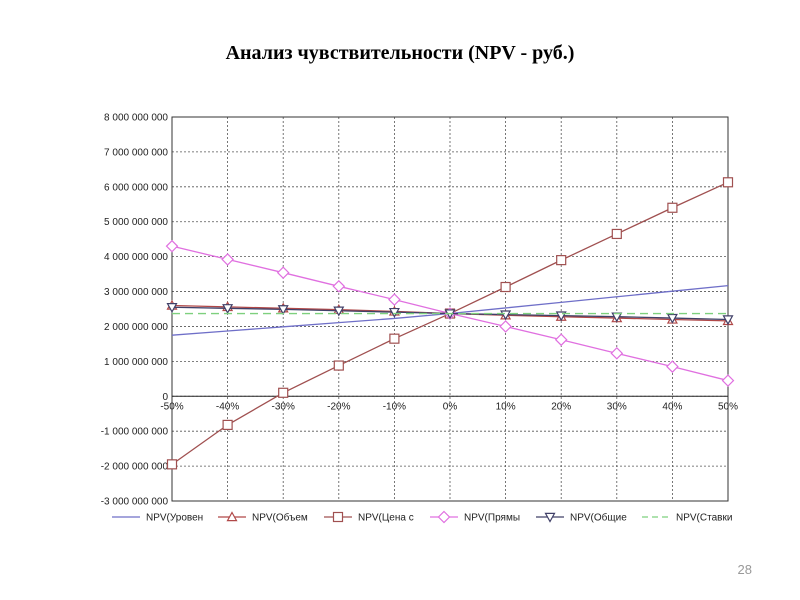 The image size is (800, 600). I want to click on x-tick-label: 0%, so click(450, 406).